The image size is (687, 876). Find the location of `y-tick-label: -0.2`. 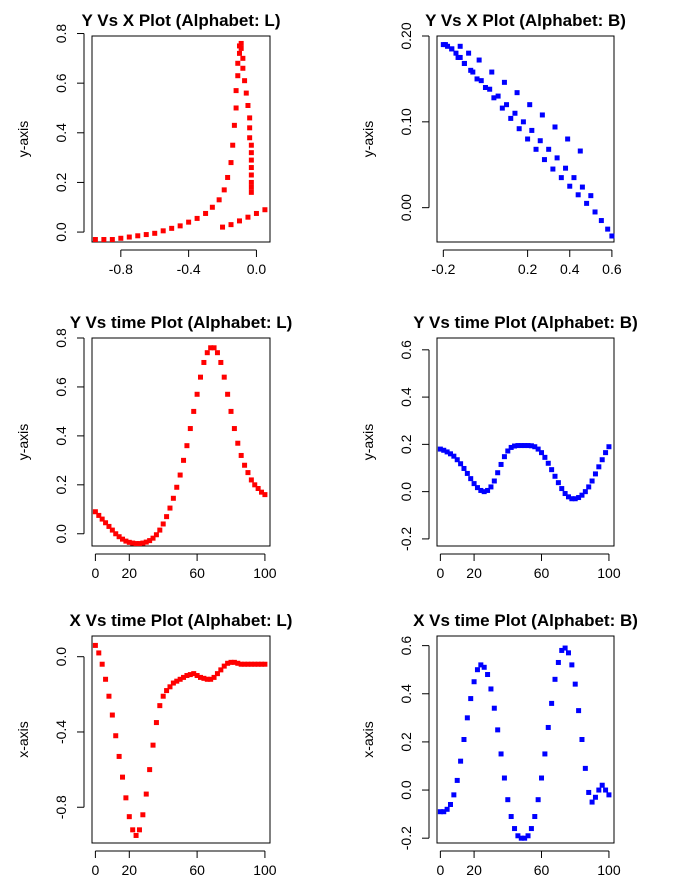

y-tick-label: -0.2 is located at coordinates (406, 539).